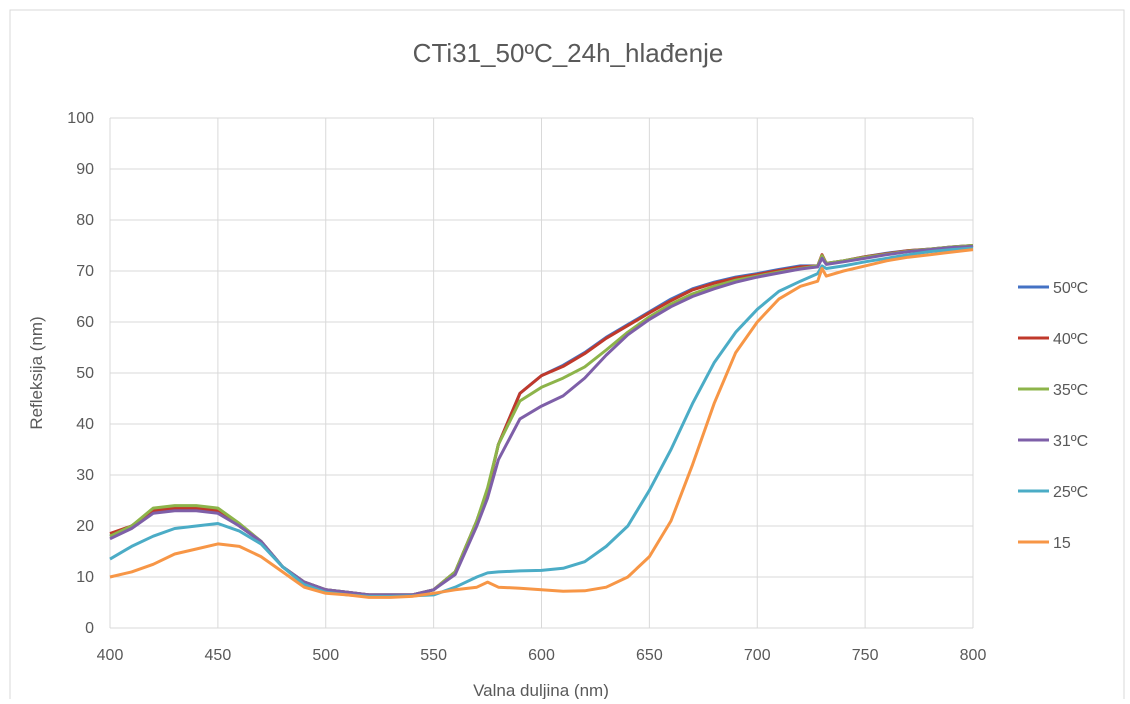 The width and height of the screenshot is (1130, 704). Describe the element at coordinates (649, 655) in the screenshot. I see `x-tick-label: 650` at that location.